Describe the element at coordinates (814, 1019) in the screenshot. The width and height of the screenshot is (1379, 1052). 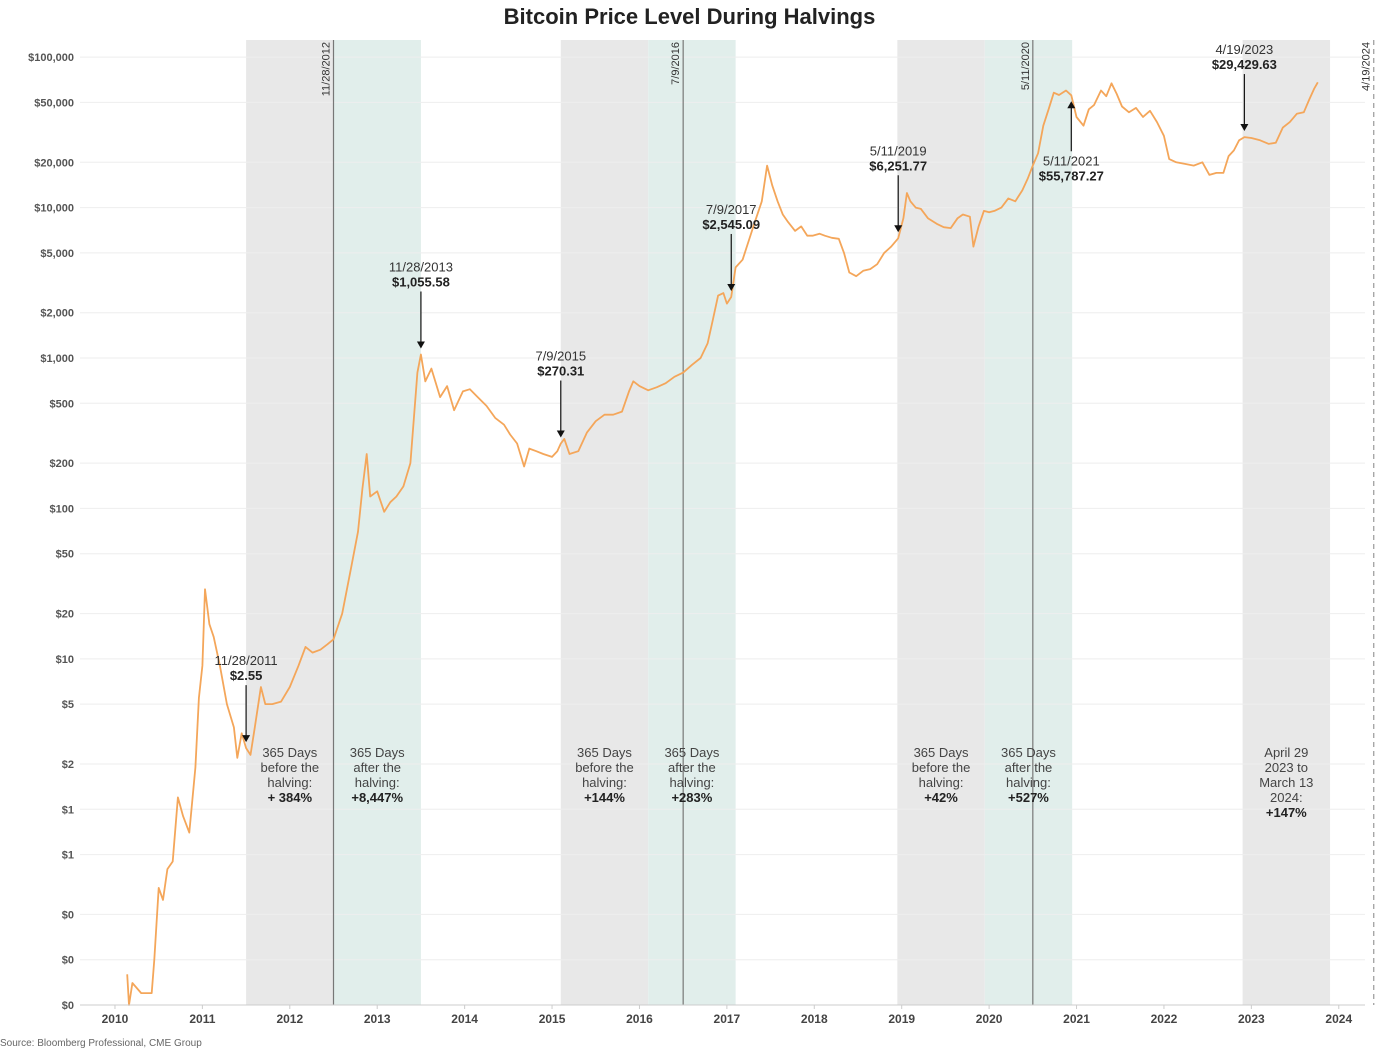
I see `x-tick-label-8: 2018` at that location.